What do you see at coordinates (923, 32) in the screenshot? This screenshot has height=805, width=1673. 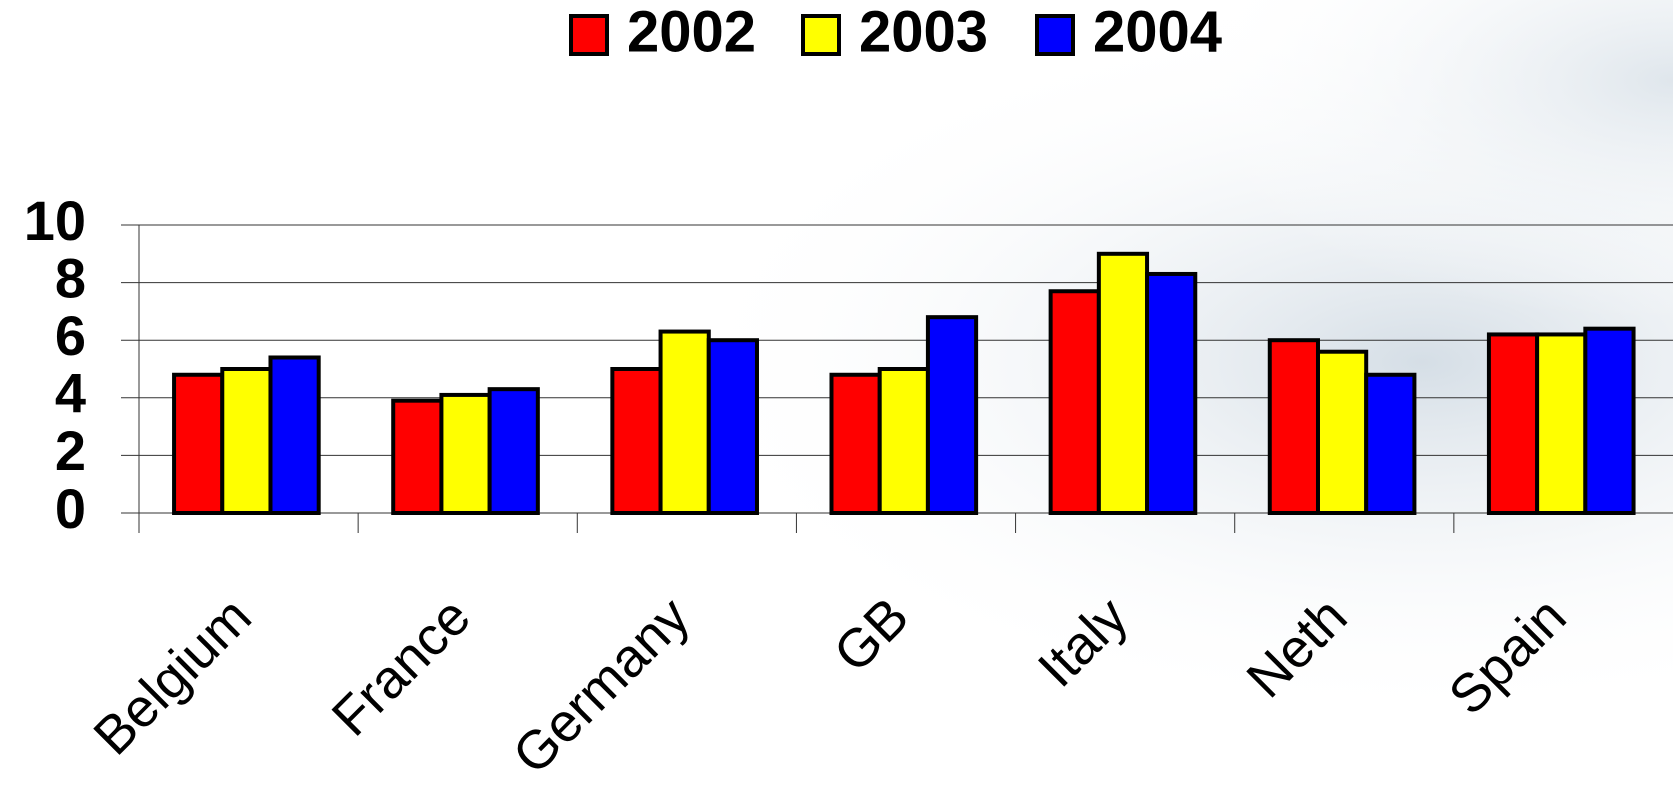 I see `legend-label: 2003` at bounding box center [923, 32].